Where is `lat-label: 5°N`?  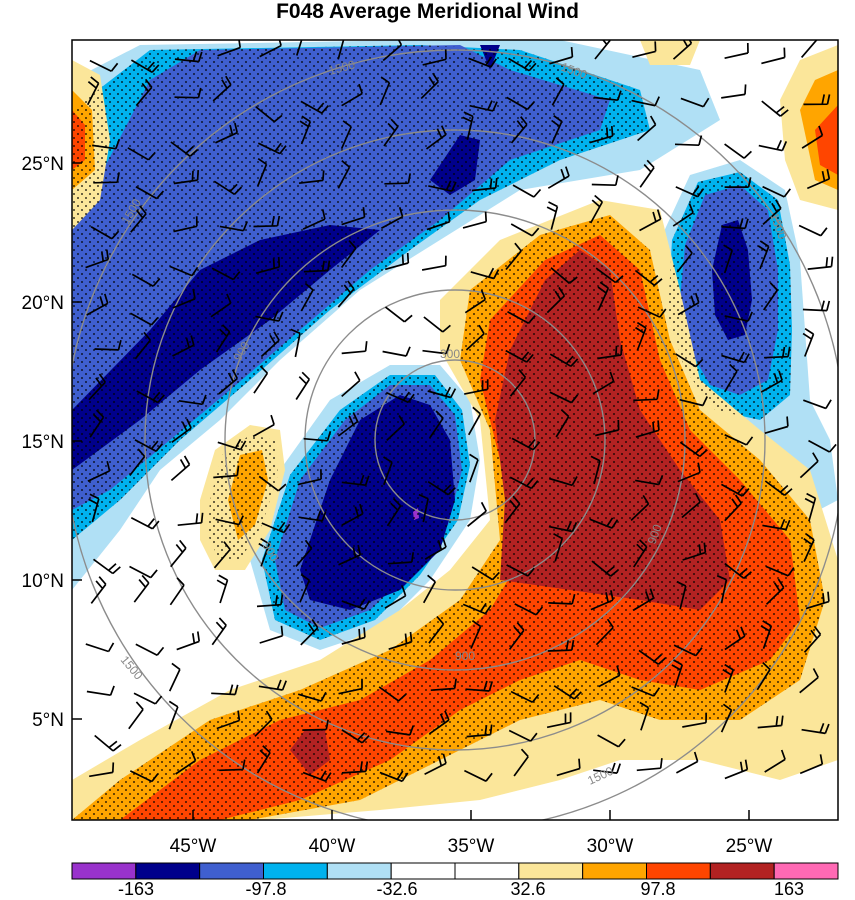 lat-label: 5°N is located at coordinates (48, 720).